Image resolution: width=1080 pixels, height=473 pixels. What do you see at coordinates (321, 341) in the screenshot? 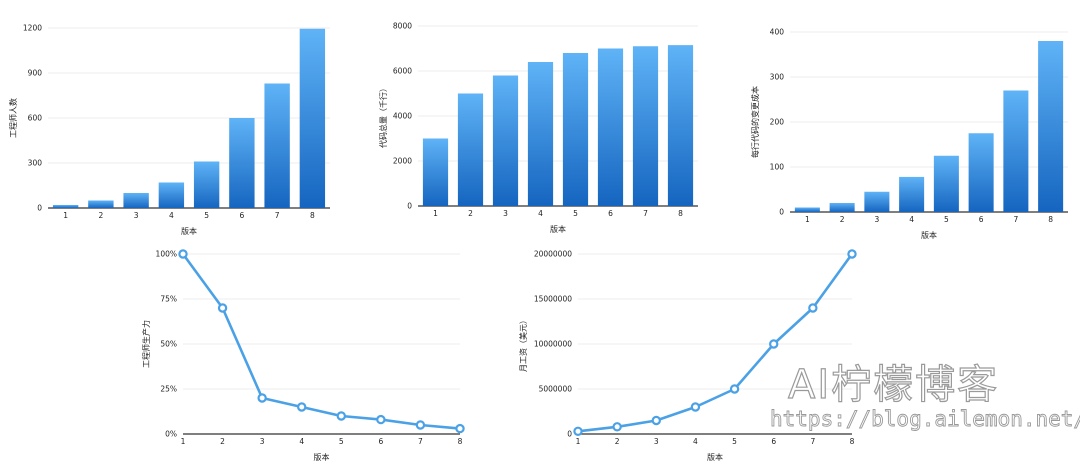
I see `productivity-series-line` at bounding box center [321, 341].